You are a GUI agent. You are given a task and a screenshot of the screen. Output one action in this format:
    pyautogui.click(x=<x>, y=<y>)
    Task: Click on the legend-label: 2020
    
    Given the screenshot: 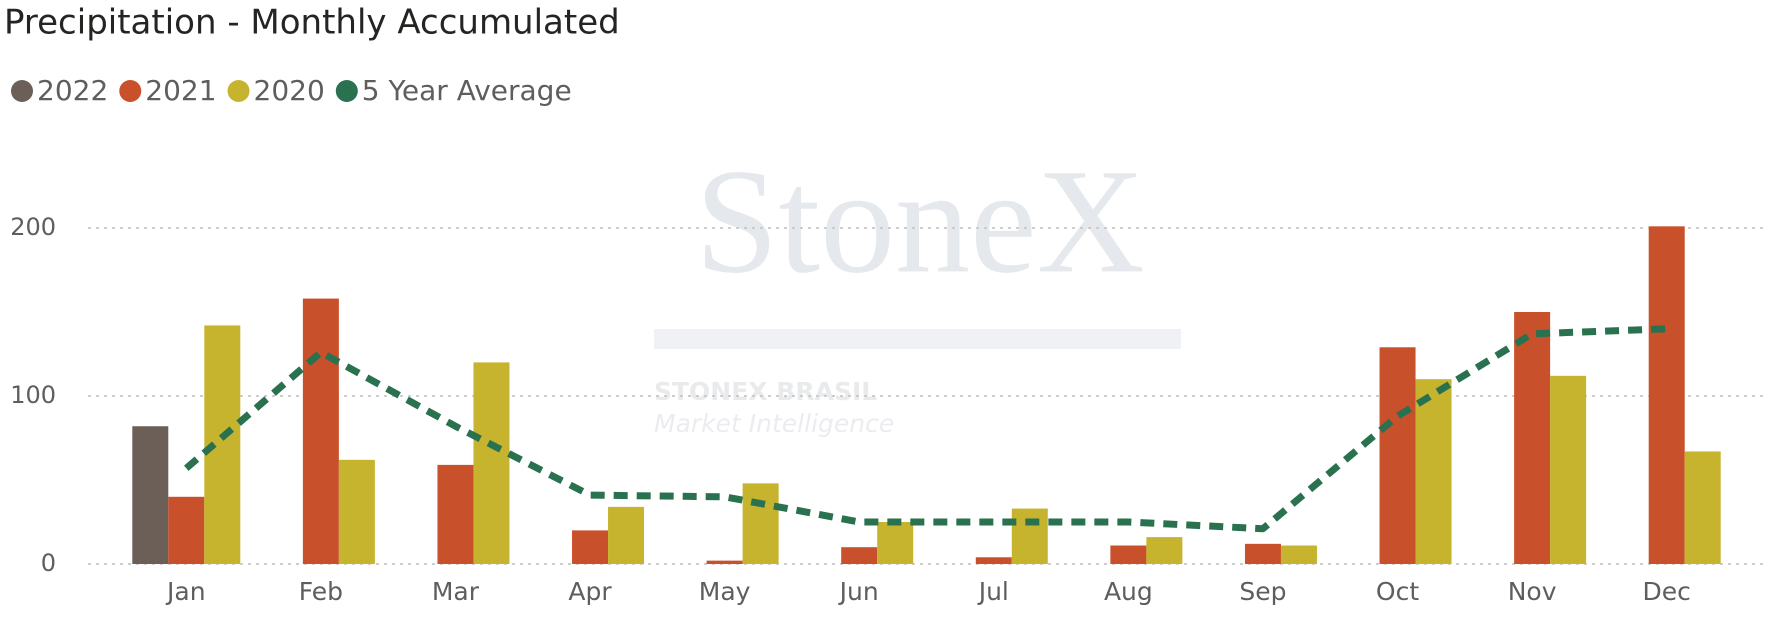 What is the action you would take?
    pyautogui.click(x=289, y=90)
    